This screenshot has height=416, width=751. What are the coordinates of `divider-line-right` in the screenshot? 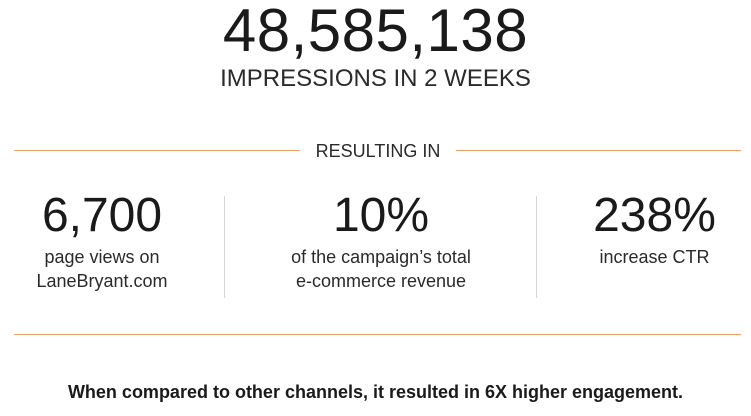 It's located at (598, 150).